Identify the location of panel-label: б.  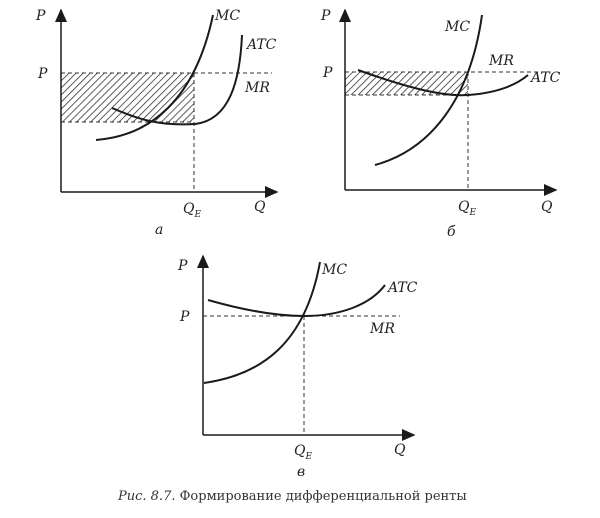
(451, 232).